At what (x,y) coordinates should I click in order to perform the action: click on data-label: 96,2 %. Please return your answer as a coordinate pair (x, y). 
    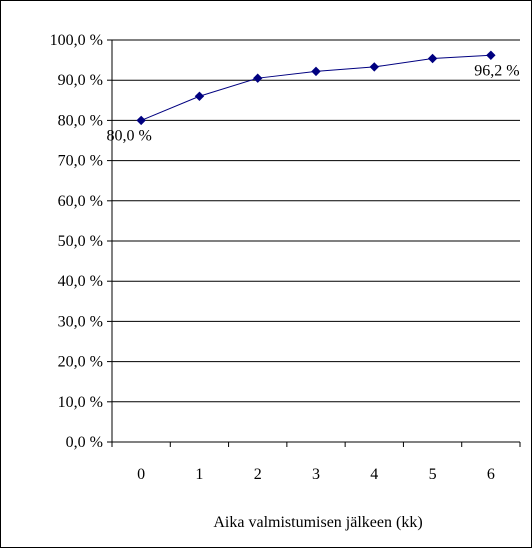
    Looking at the image, I should click on (496, 70).